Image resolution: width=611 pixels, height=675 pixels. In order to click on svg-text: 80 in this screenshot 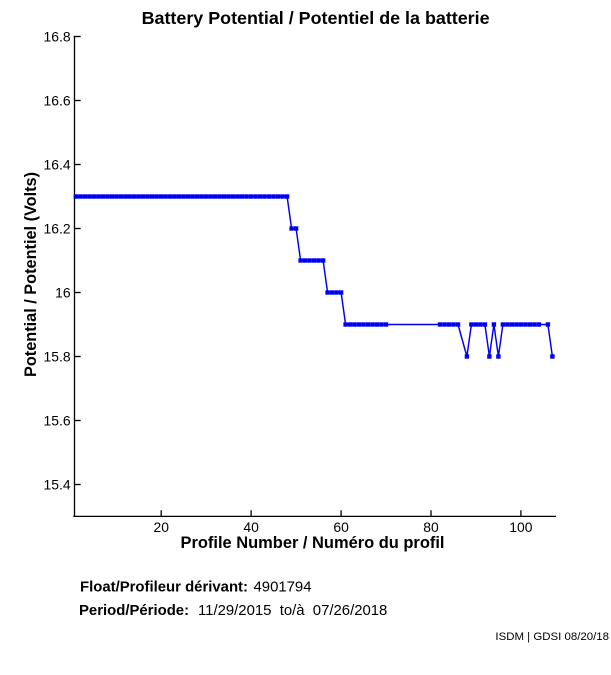, I will do `click(431, 527)`.